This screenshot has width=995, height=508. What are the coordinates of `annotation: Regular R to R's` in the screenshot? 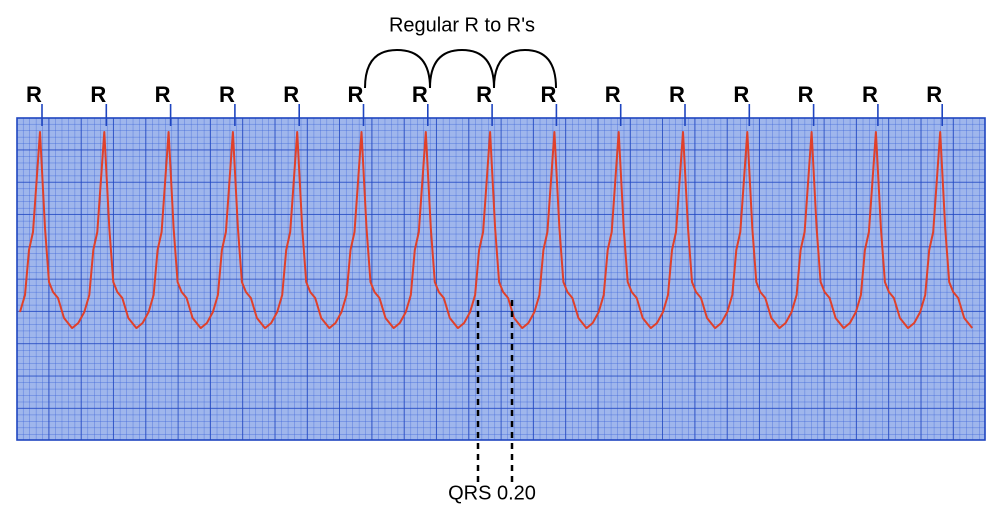 It's located at (462, 25).